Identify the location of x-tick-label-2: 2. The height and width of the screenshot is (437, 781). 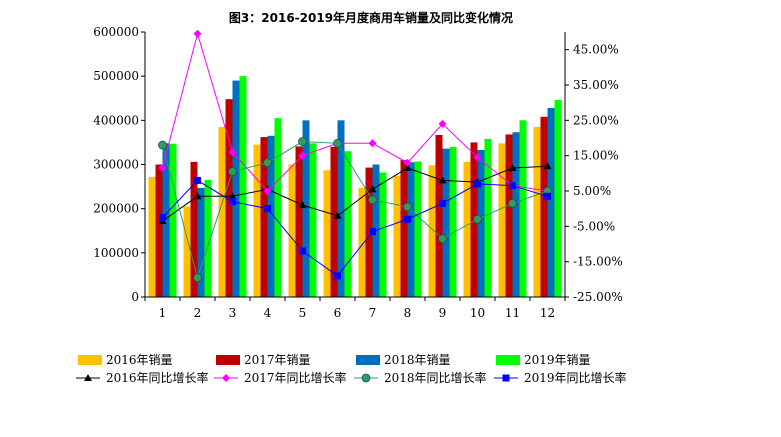
(198, 313).